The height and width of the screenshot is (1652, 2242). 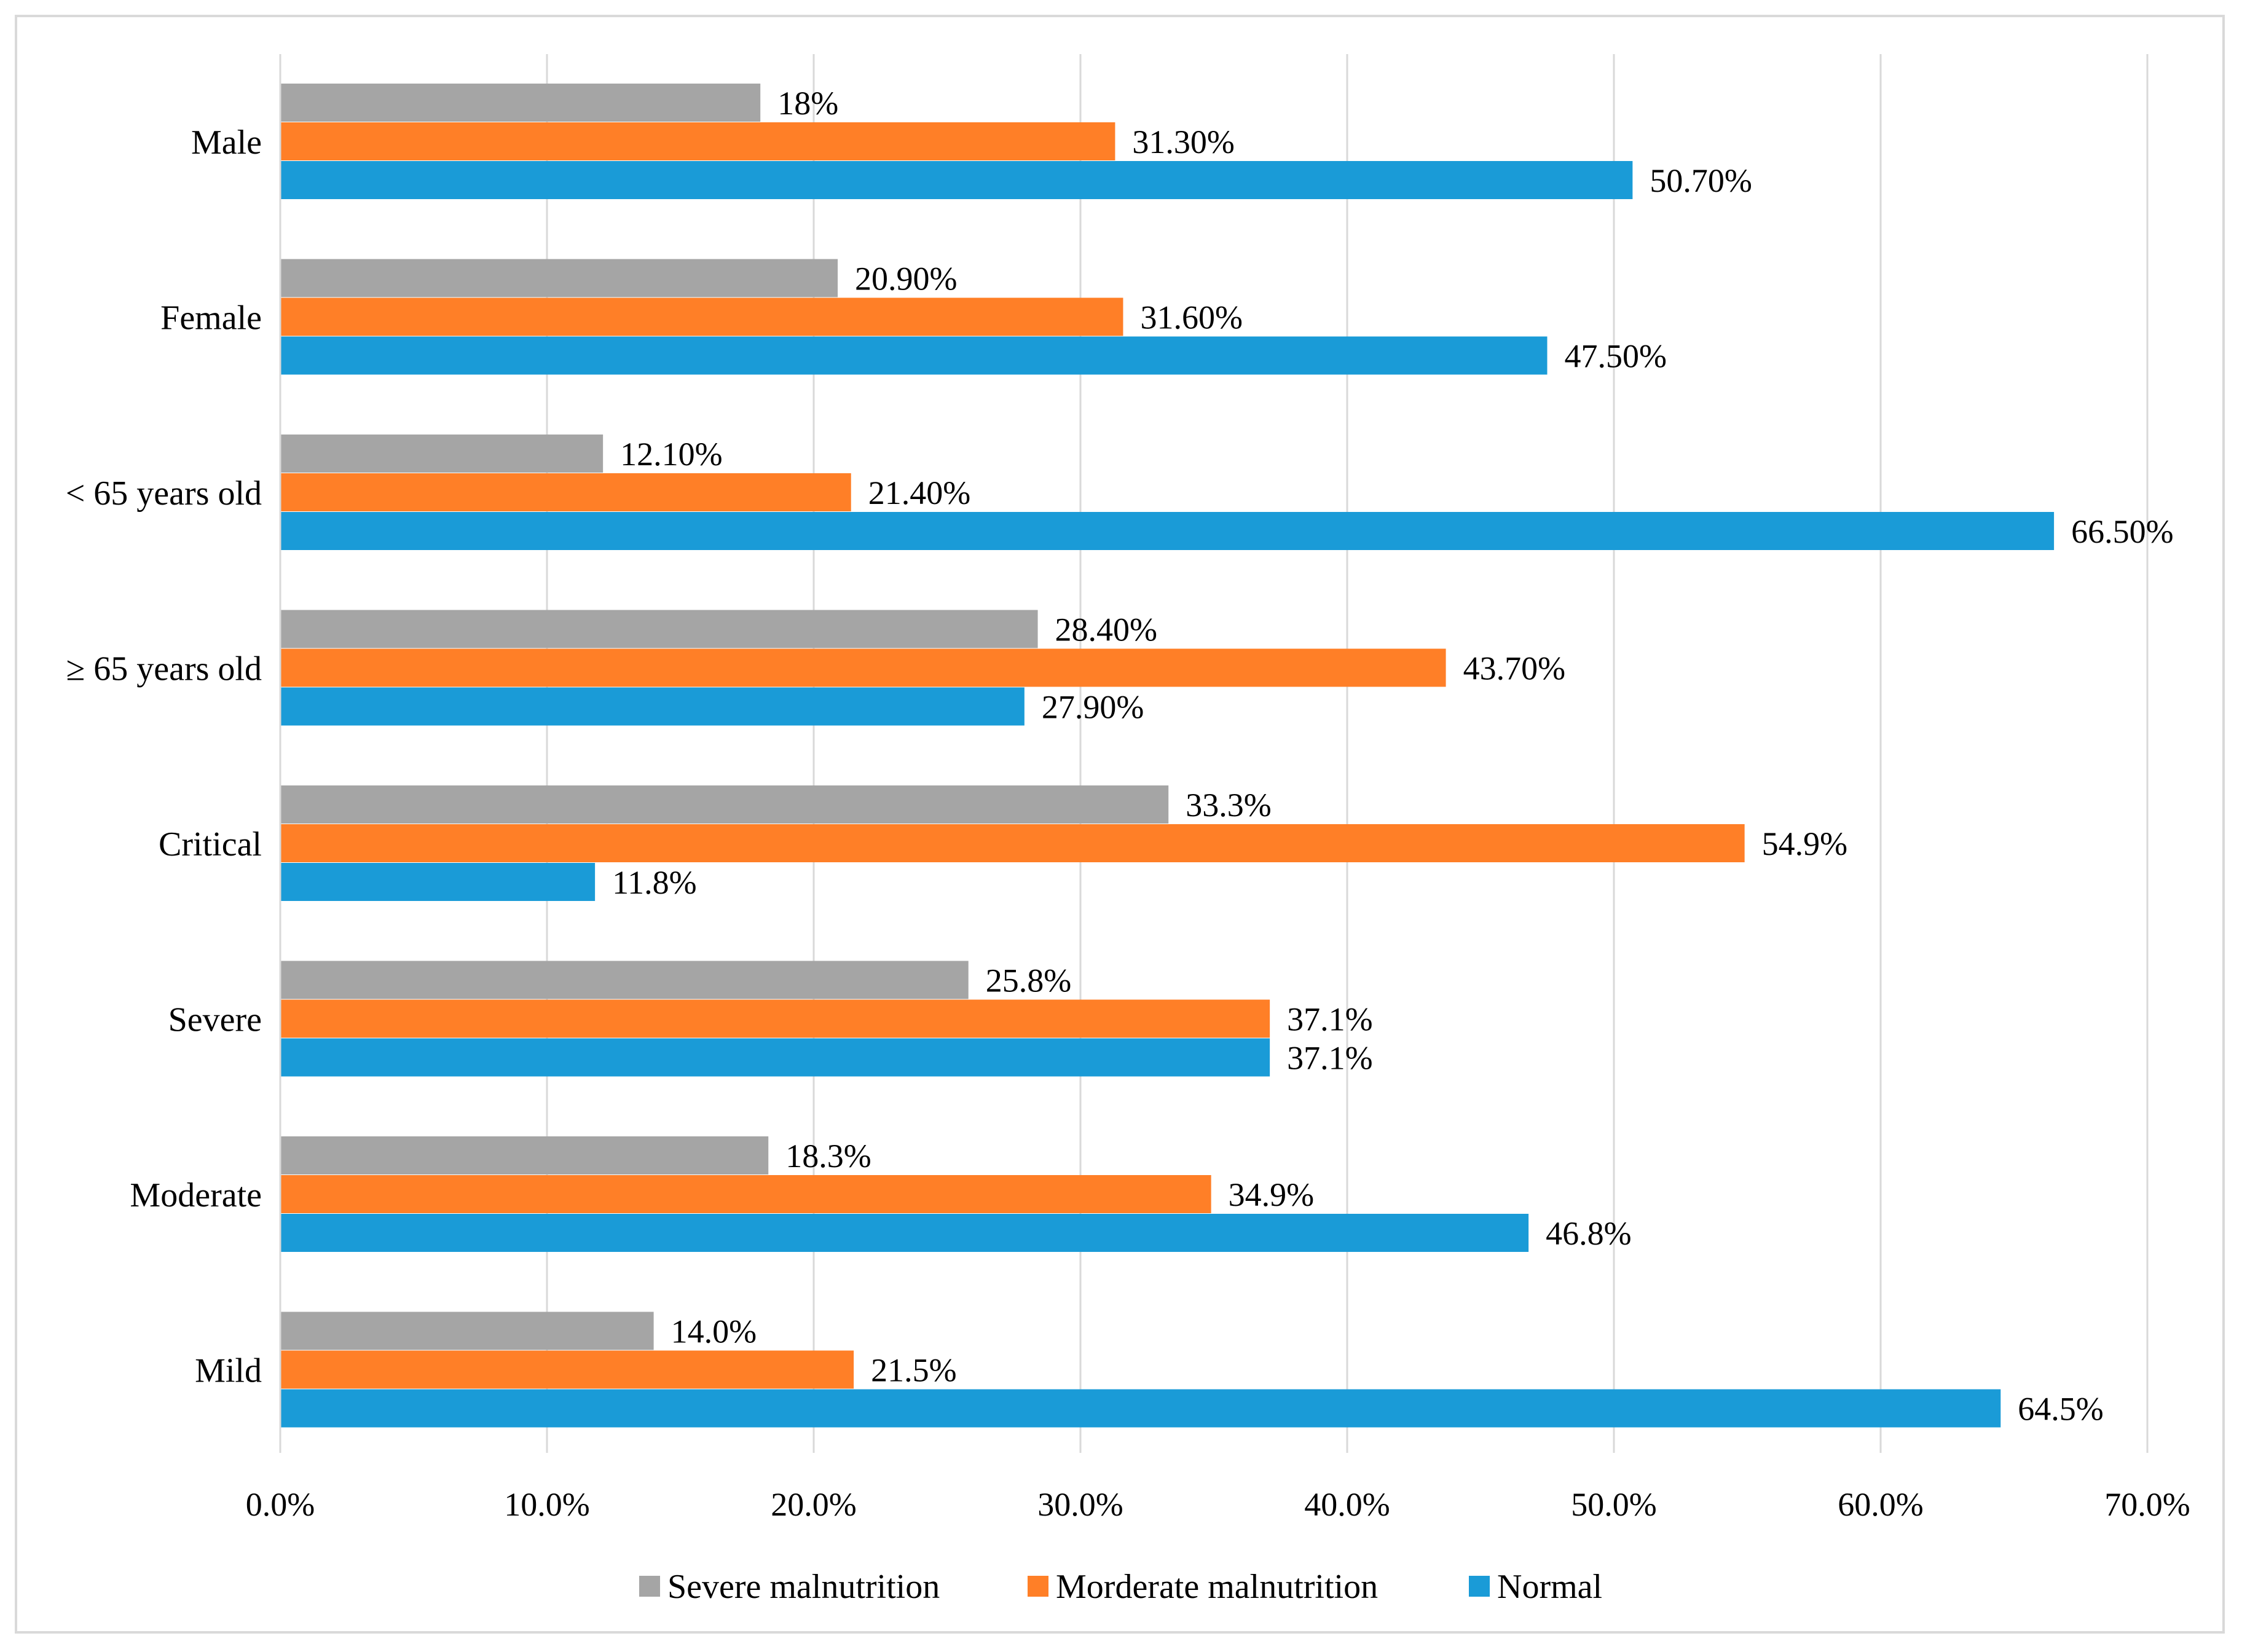 I want to click on data-label: 11.8%, so click(x=654, y=883).